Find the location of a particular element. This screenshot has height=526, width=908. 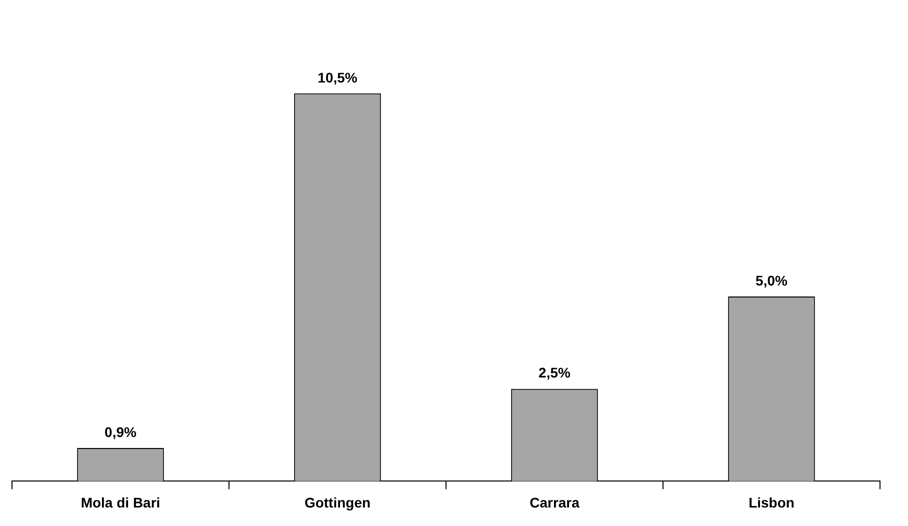

data-label: 2,5% is located at coordinates (554, 372).